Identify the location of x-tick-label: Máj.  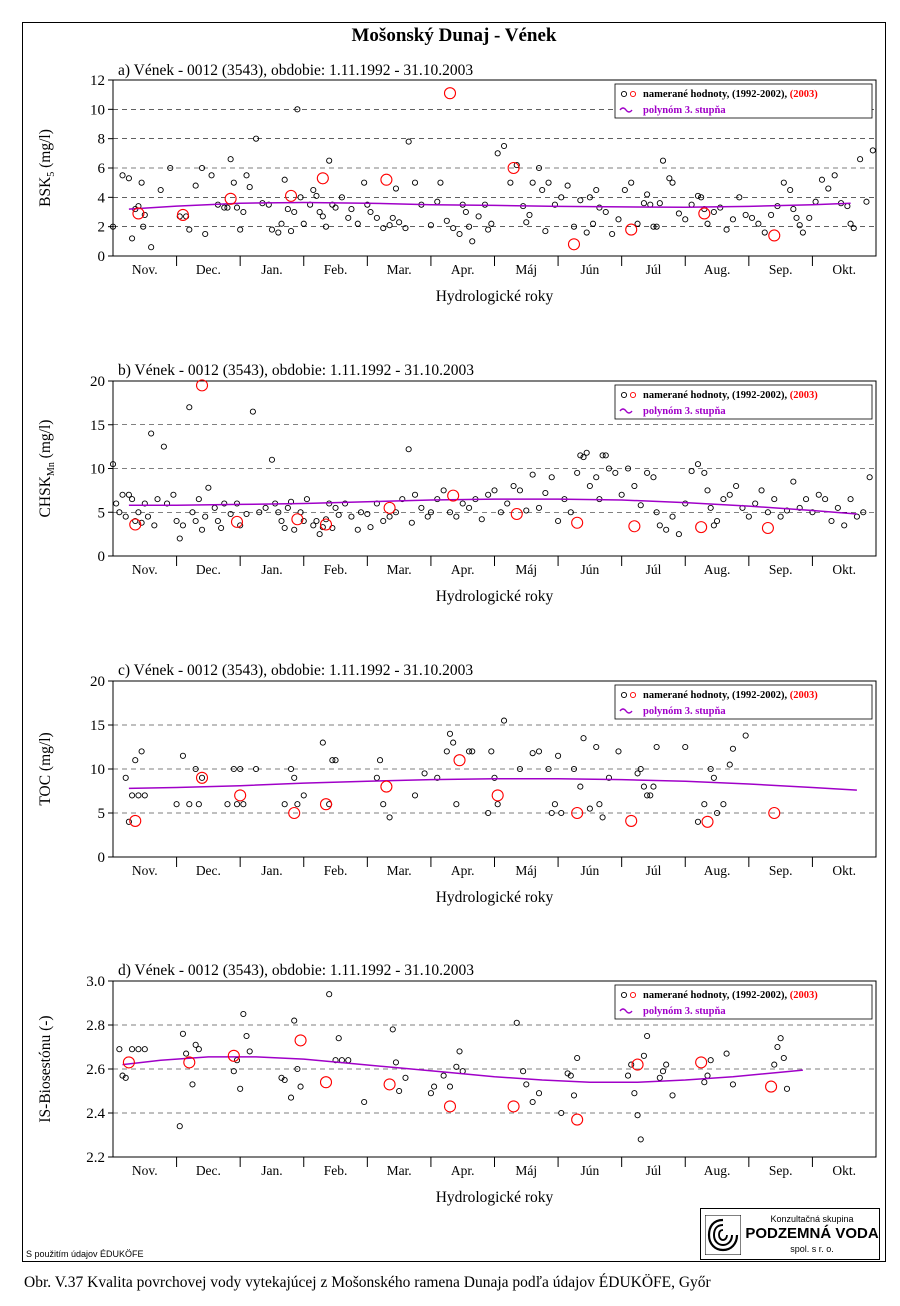
(526, 1170).